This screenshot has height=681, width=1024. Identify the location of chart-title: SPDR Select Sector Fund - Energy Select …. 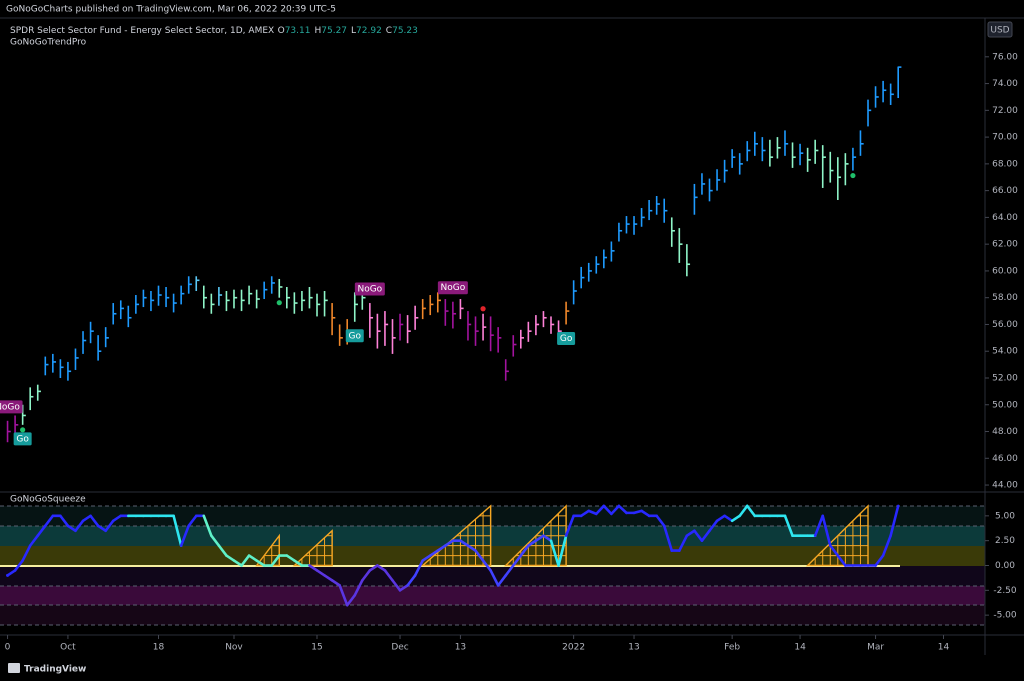
(214, 31).